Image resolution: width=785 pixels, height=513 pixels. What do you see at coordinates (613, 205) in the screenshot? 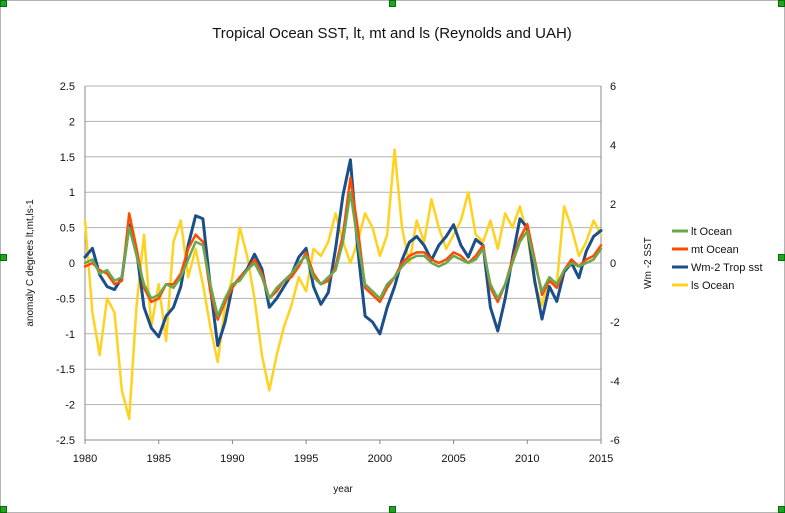
I see `y2-tick-label: 2` at bounding box center [613, 205].